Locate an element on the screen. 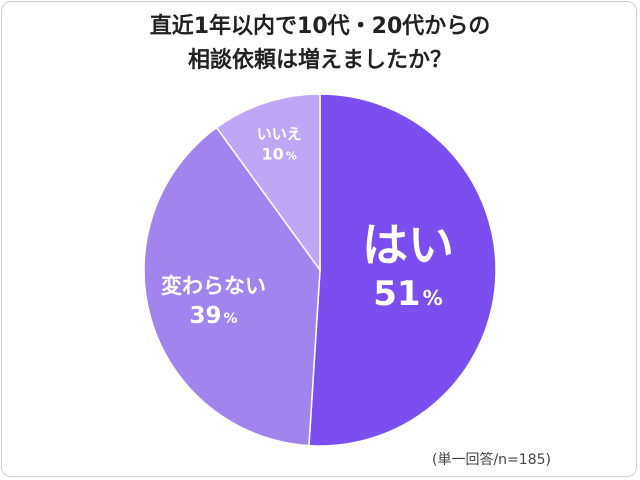 This screenshot has width=640, height=480. slice-label-1: はい is located at coordinates (408, 245).